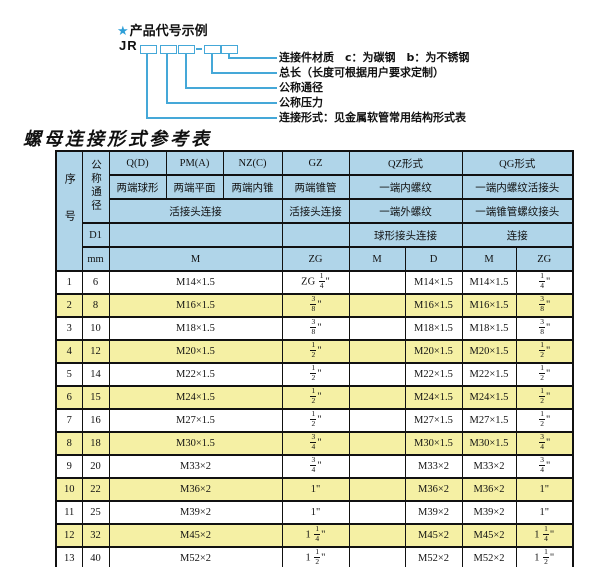 The image size is (600, 567). Describe the element at coordinates (95, 443) in the screenshot. I see `cell-dn: 18` at that location.